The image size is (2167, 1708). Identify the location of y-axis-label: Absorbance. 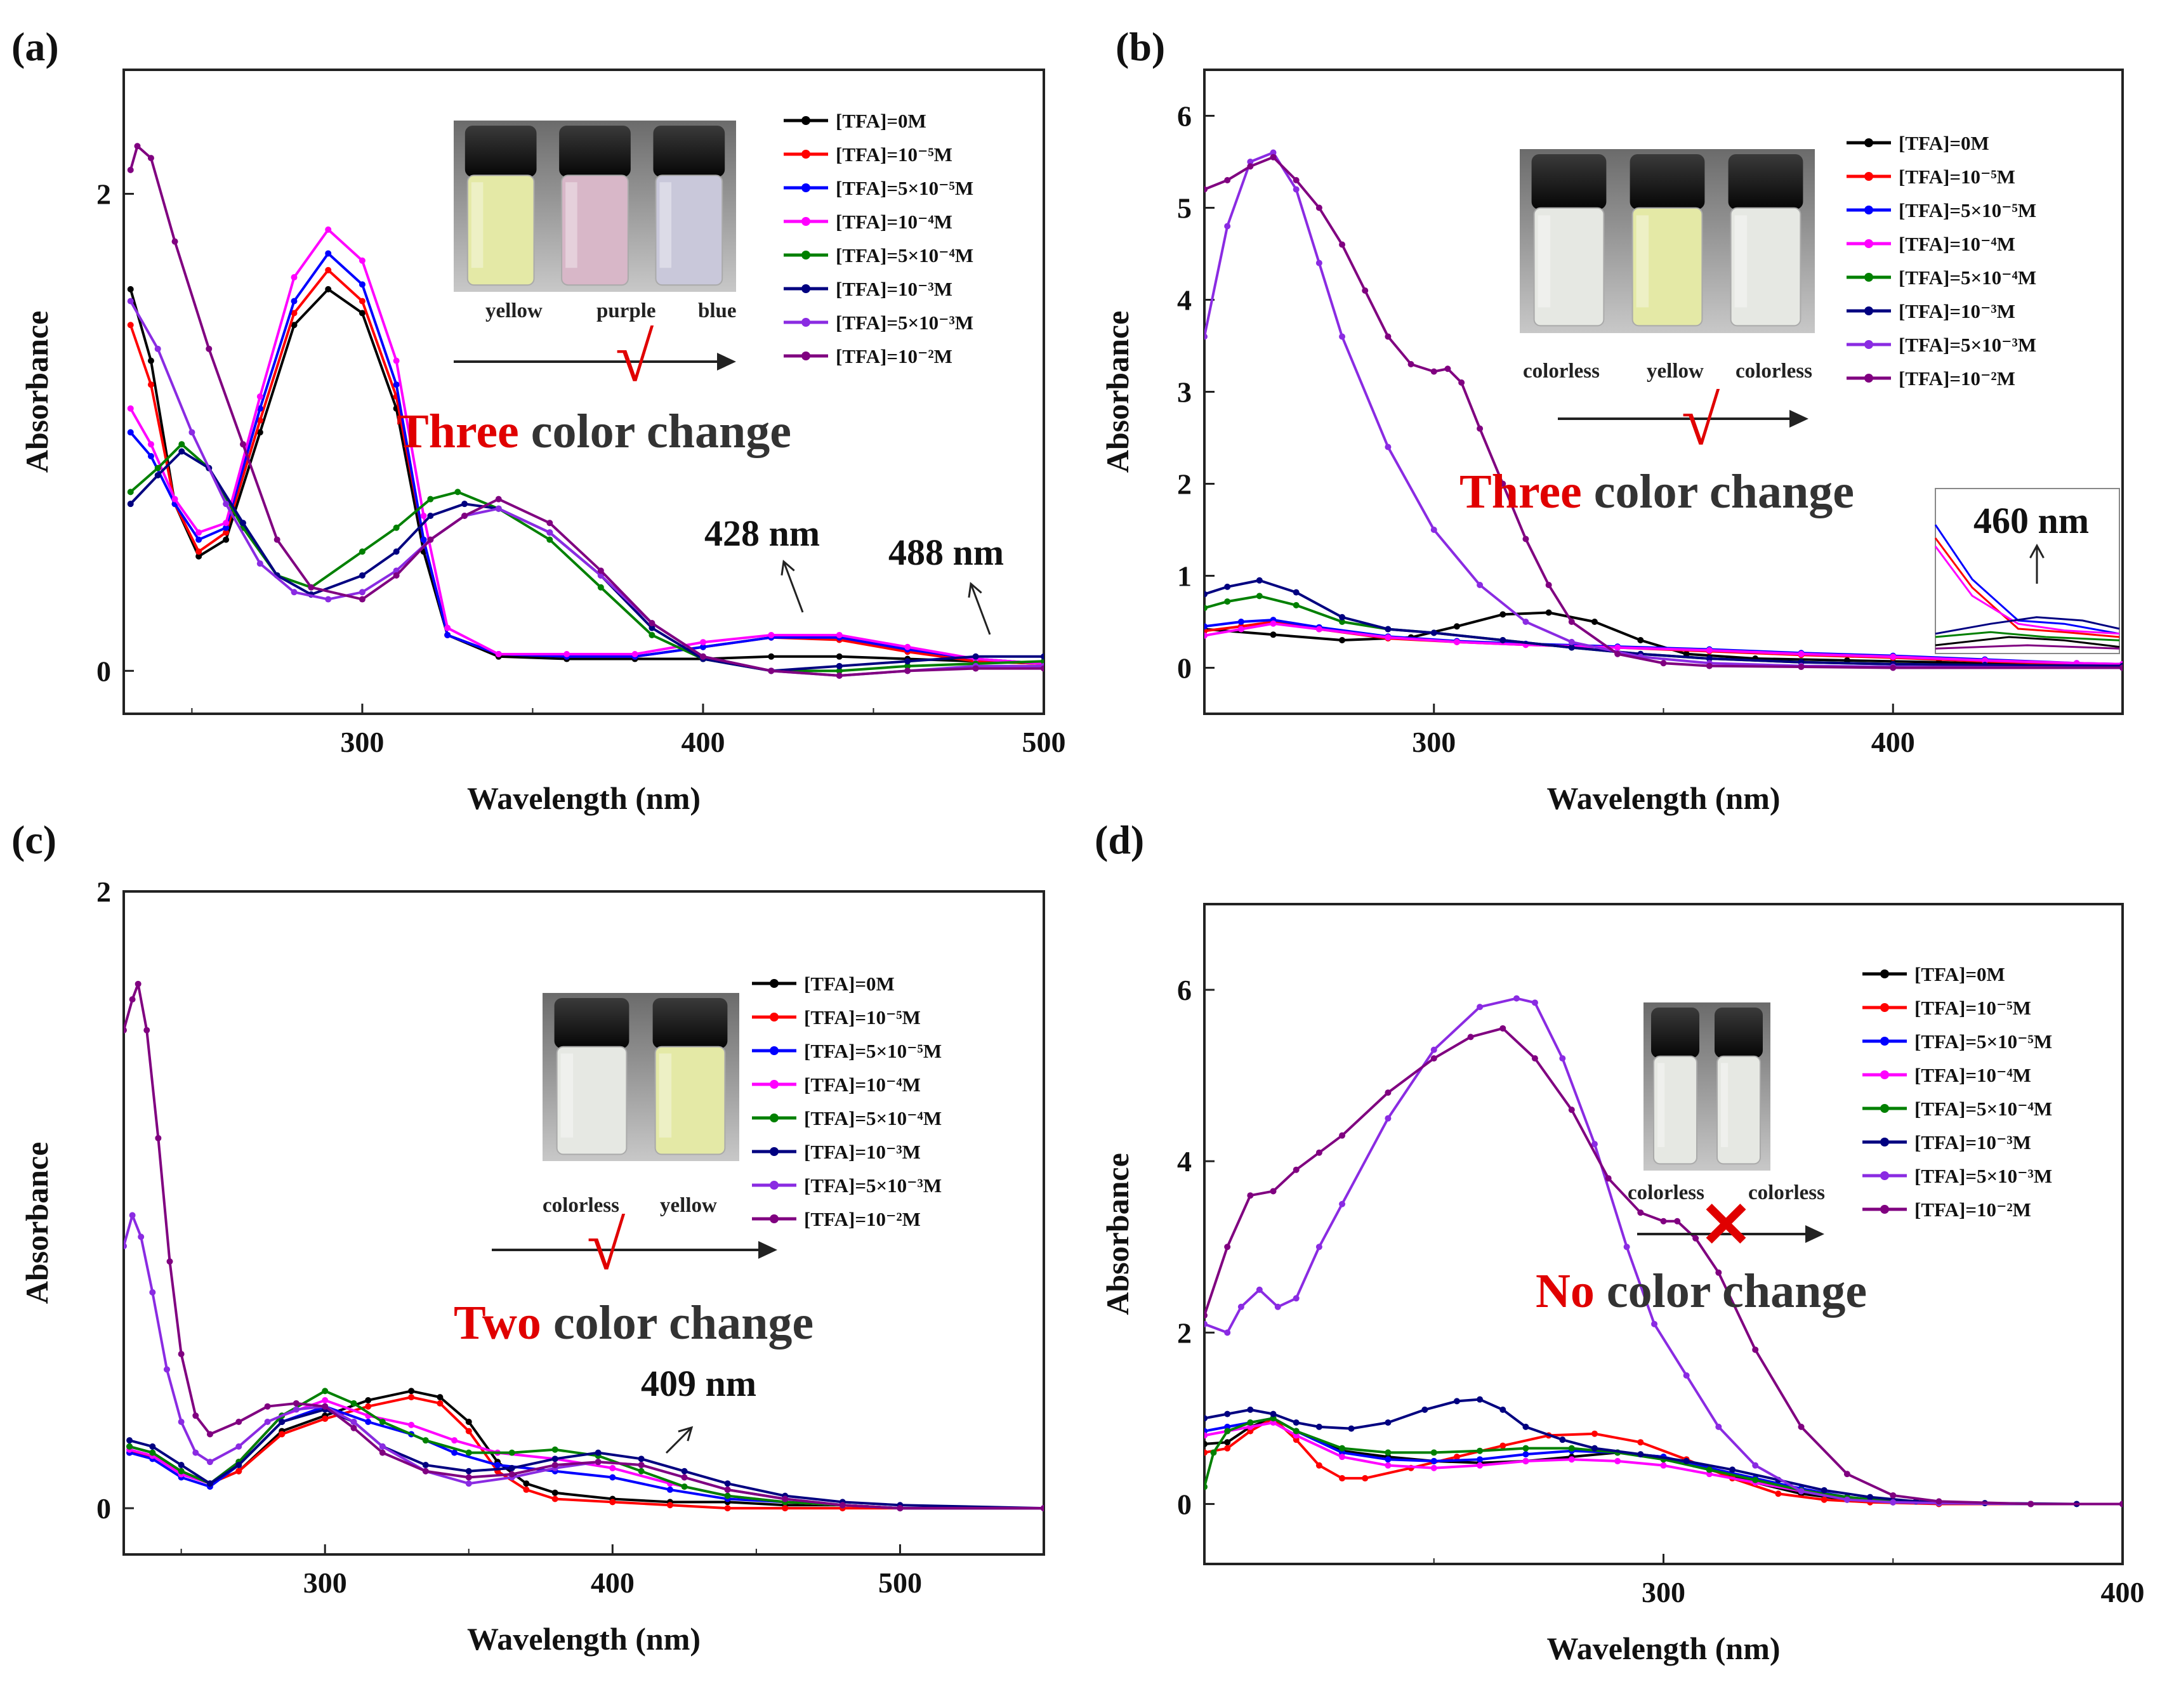
(1117, 1234).